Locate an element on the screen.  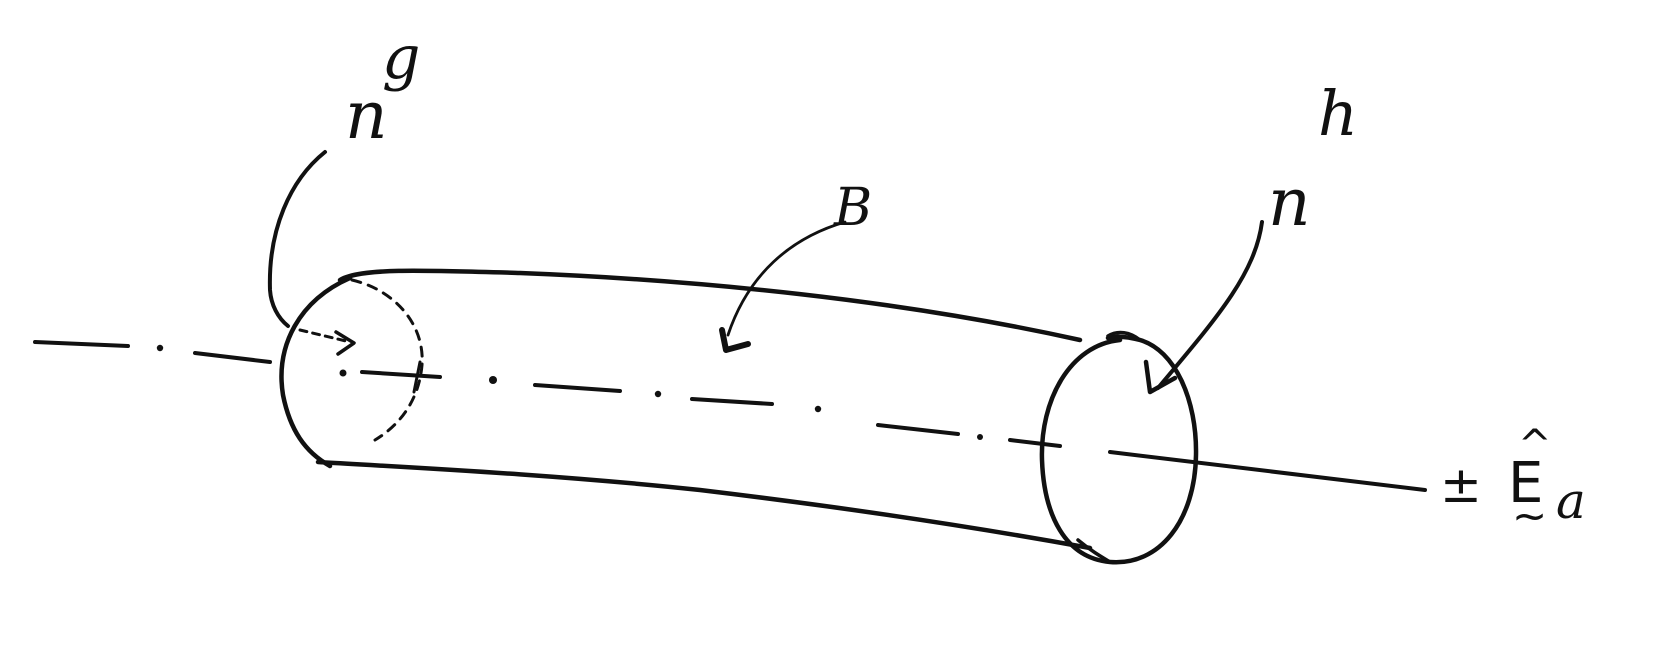
axis-label: ± ^ E ~ a is located at coordinates (1513, 481).